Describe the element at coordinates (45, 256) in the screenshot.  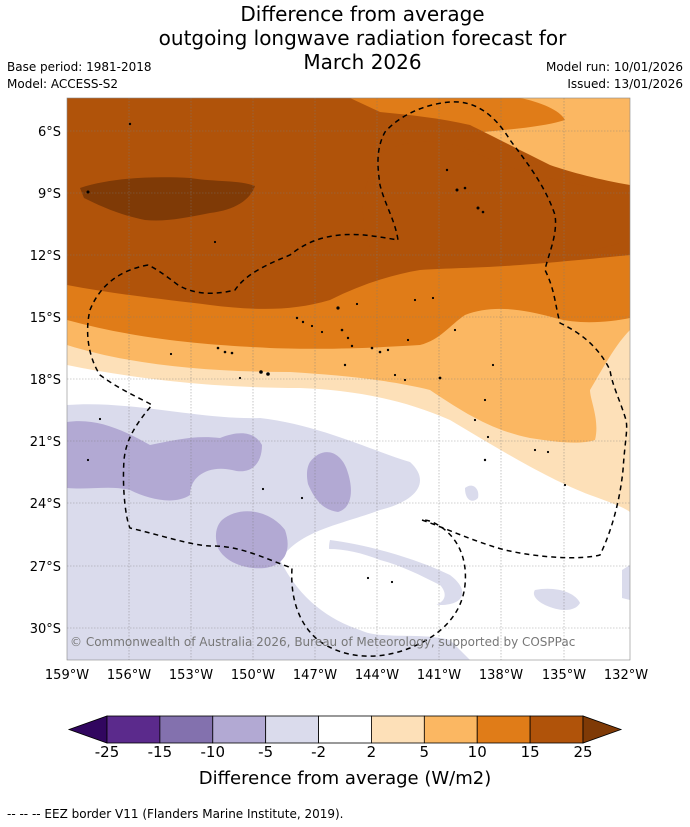
I see `lat-label: 12°S` at that location.